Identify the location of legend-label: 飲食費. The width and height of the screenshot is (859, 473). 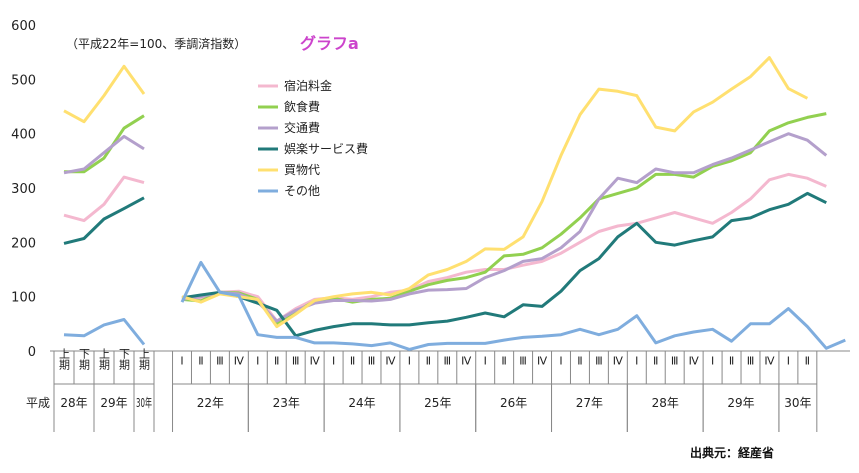
(302, 106).